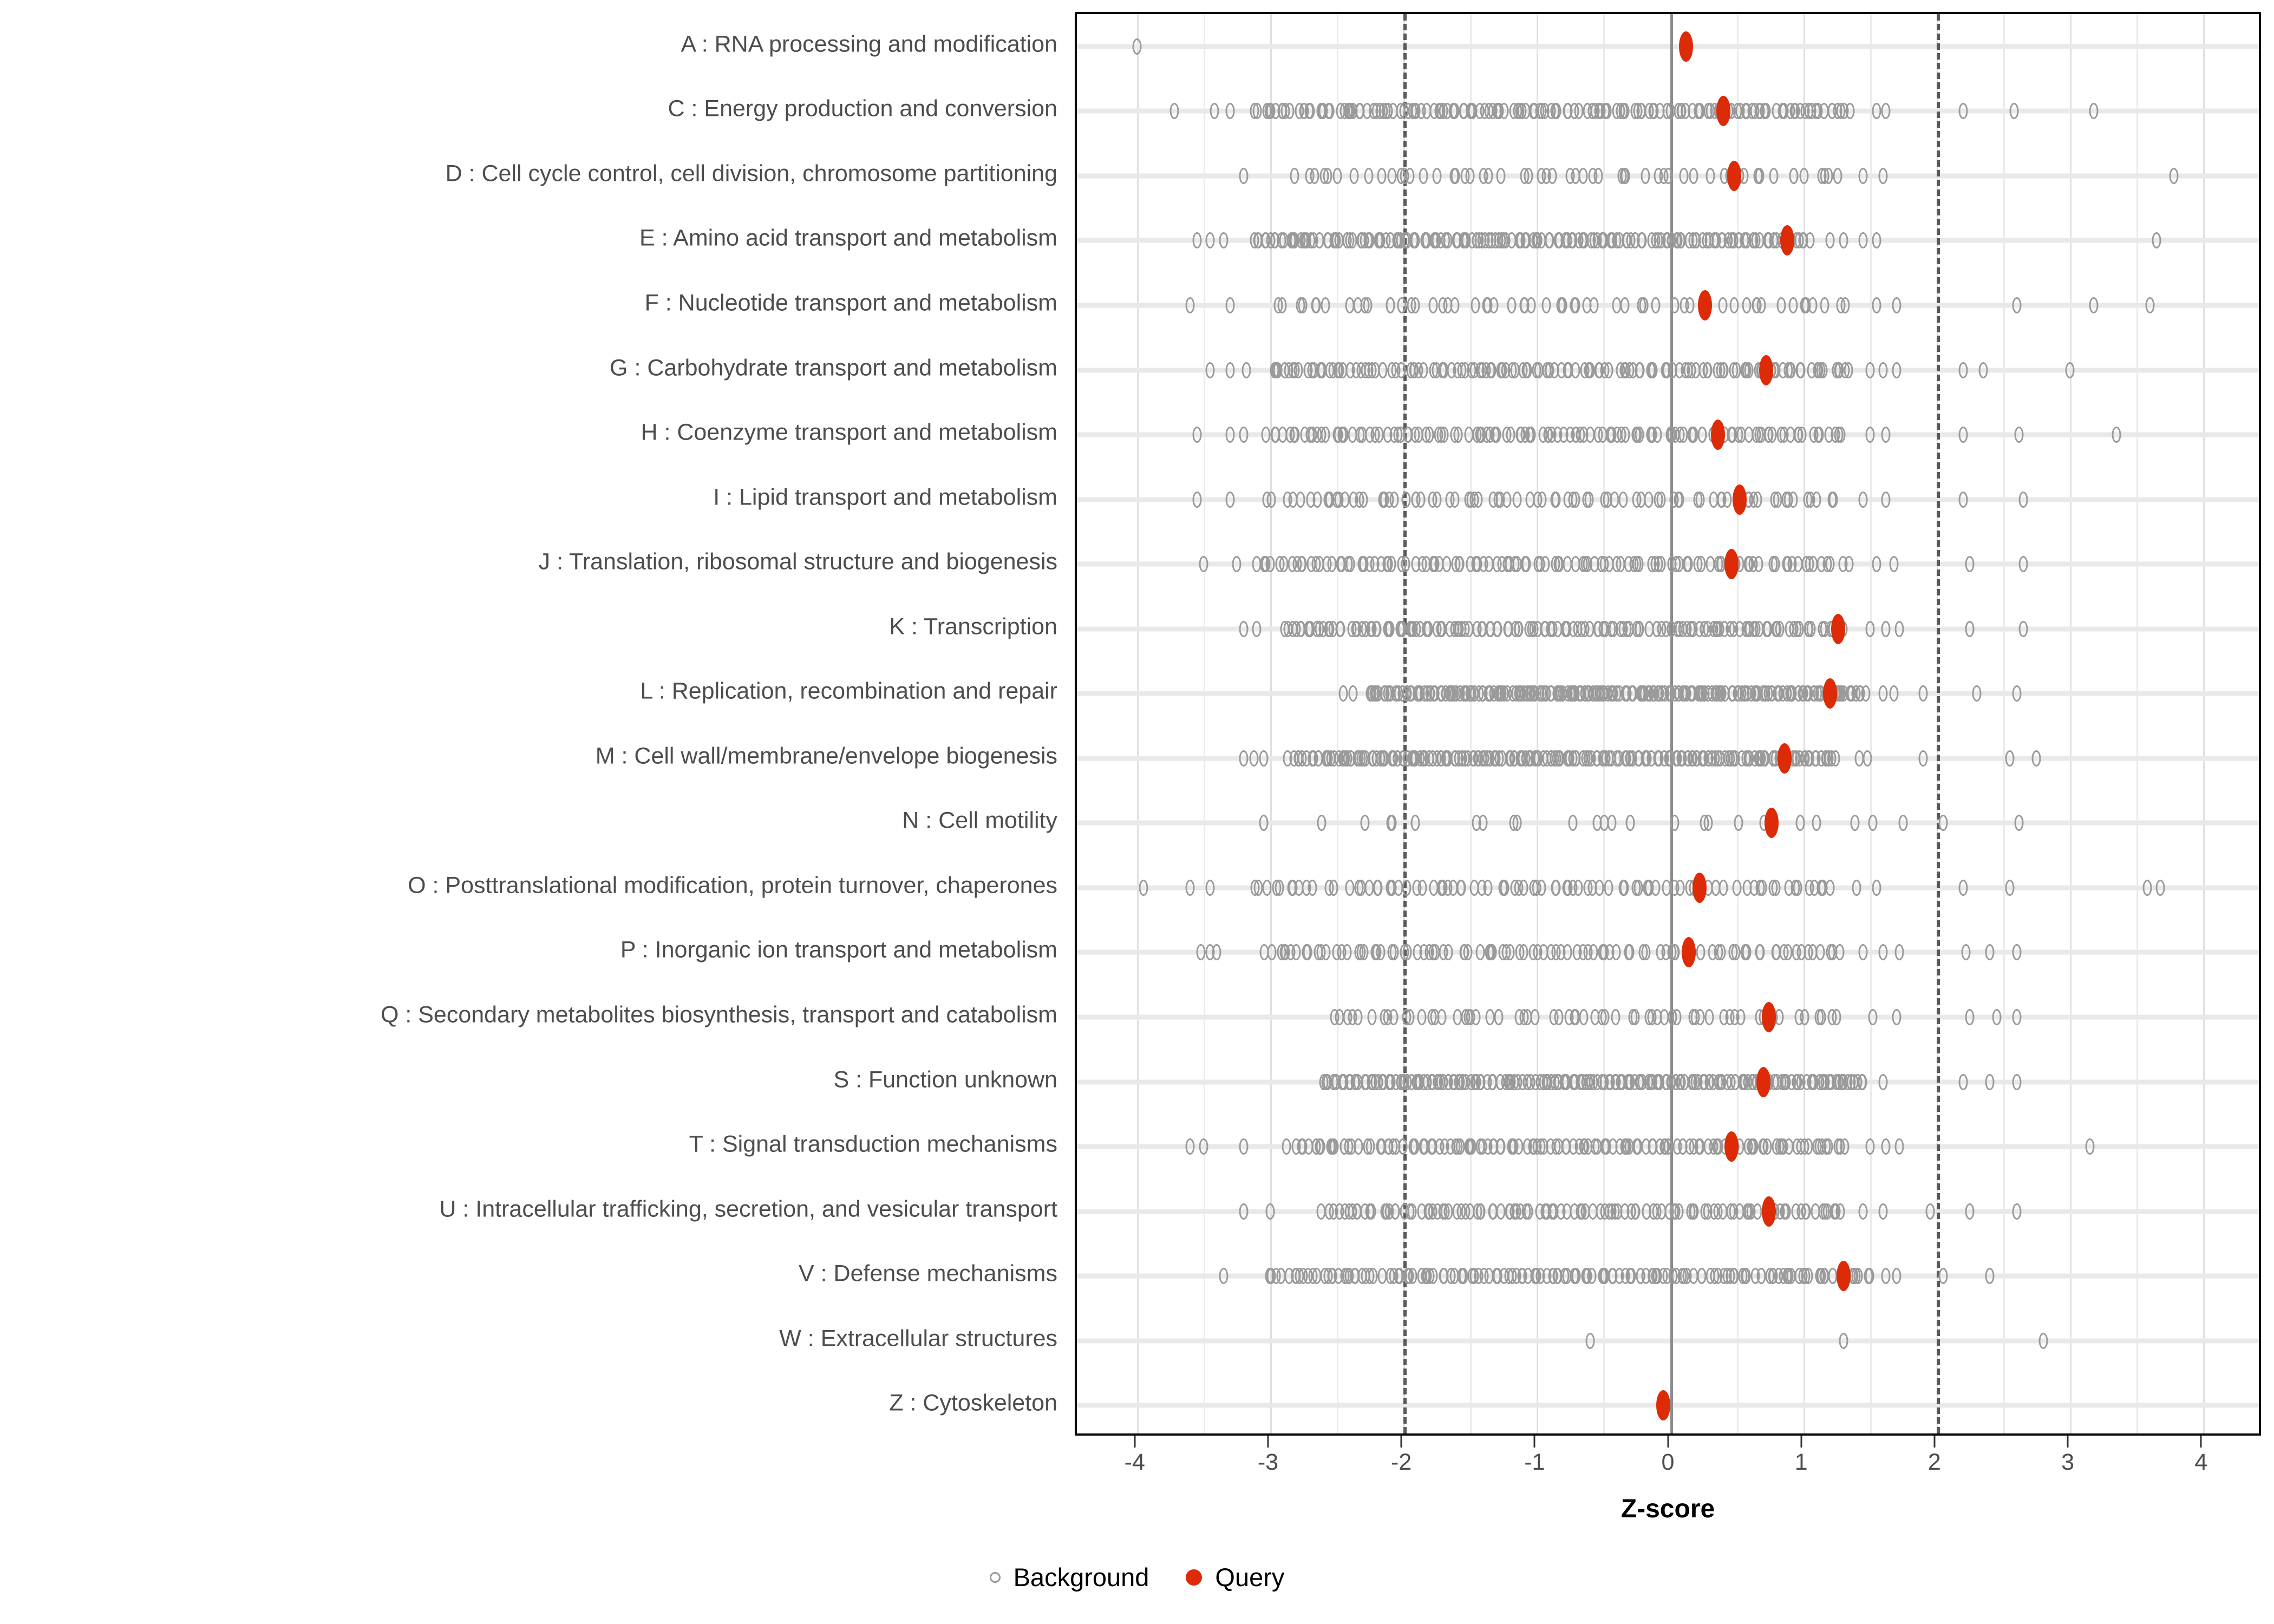 Image resolution: width=2274 pixels, height=1624 pixels. I want to click on y-axis-label-v: V : Defense mechanisms, so click(928, 1273).